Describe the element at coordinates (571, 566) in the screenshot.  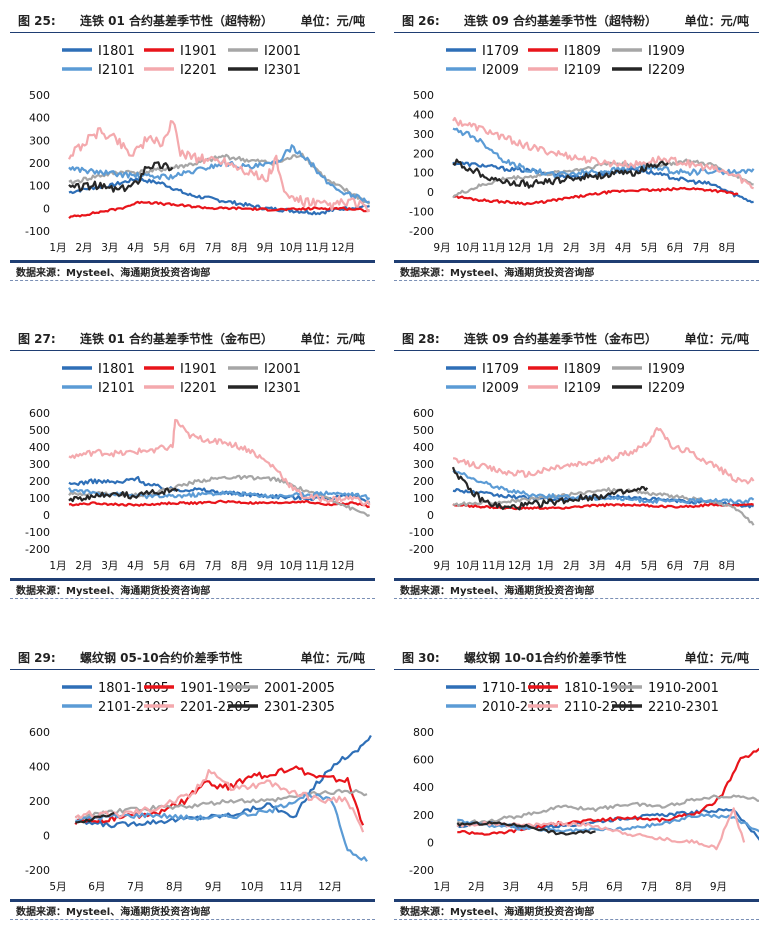
I see `x-tick-label: 2月` at that location.